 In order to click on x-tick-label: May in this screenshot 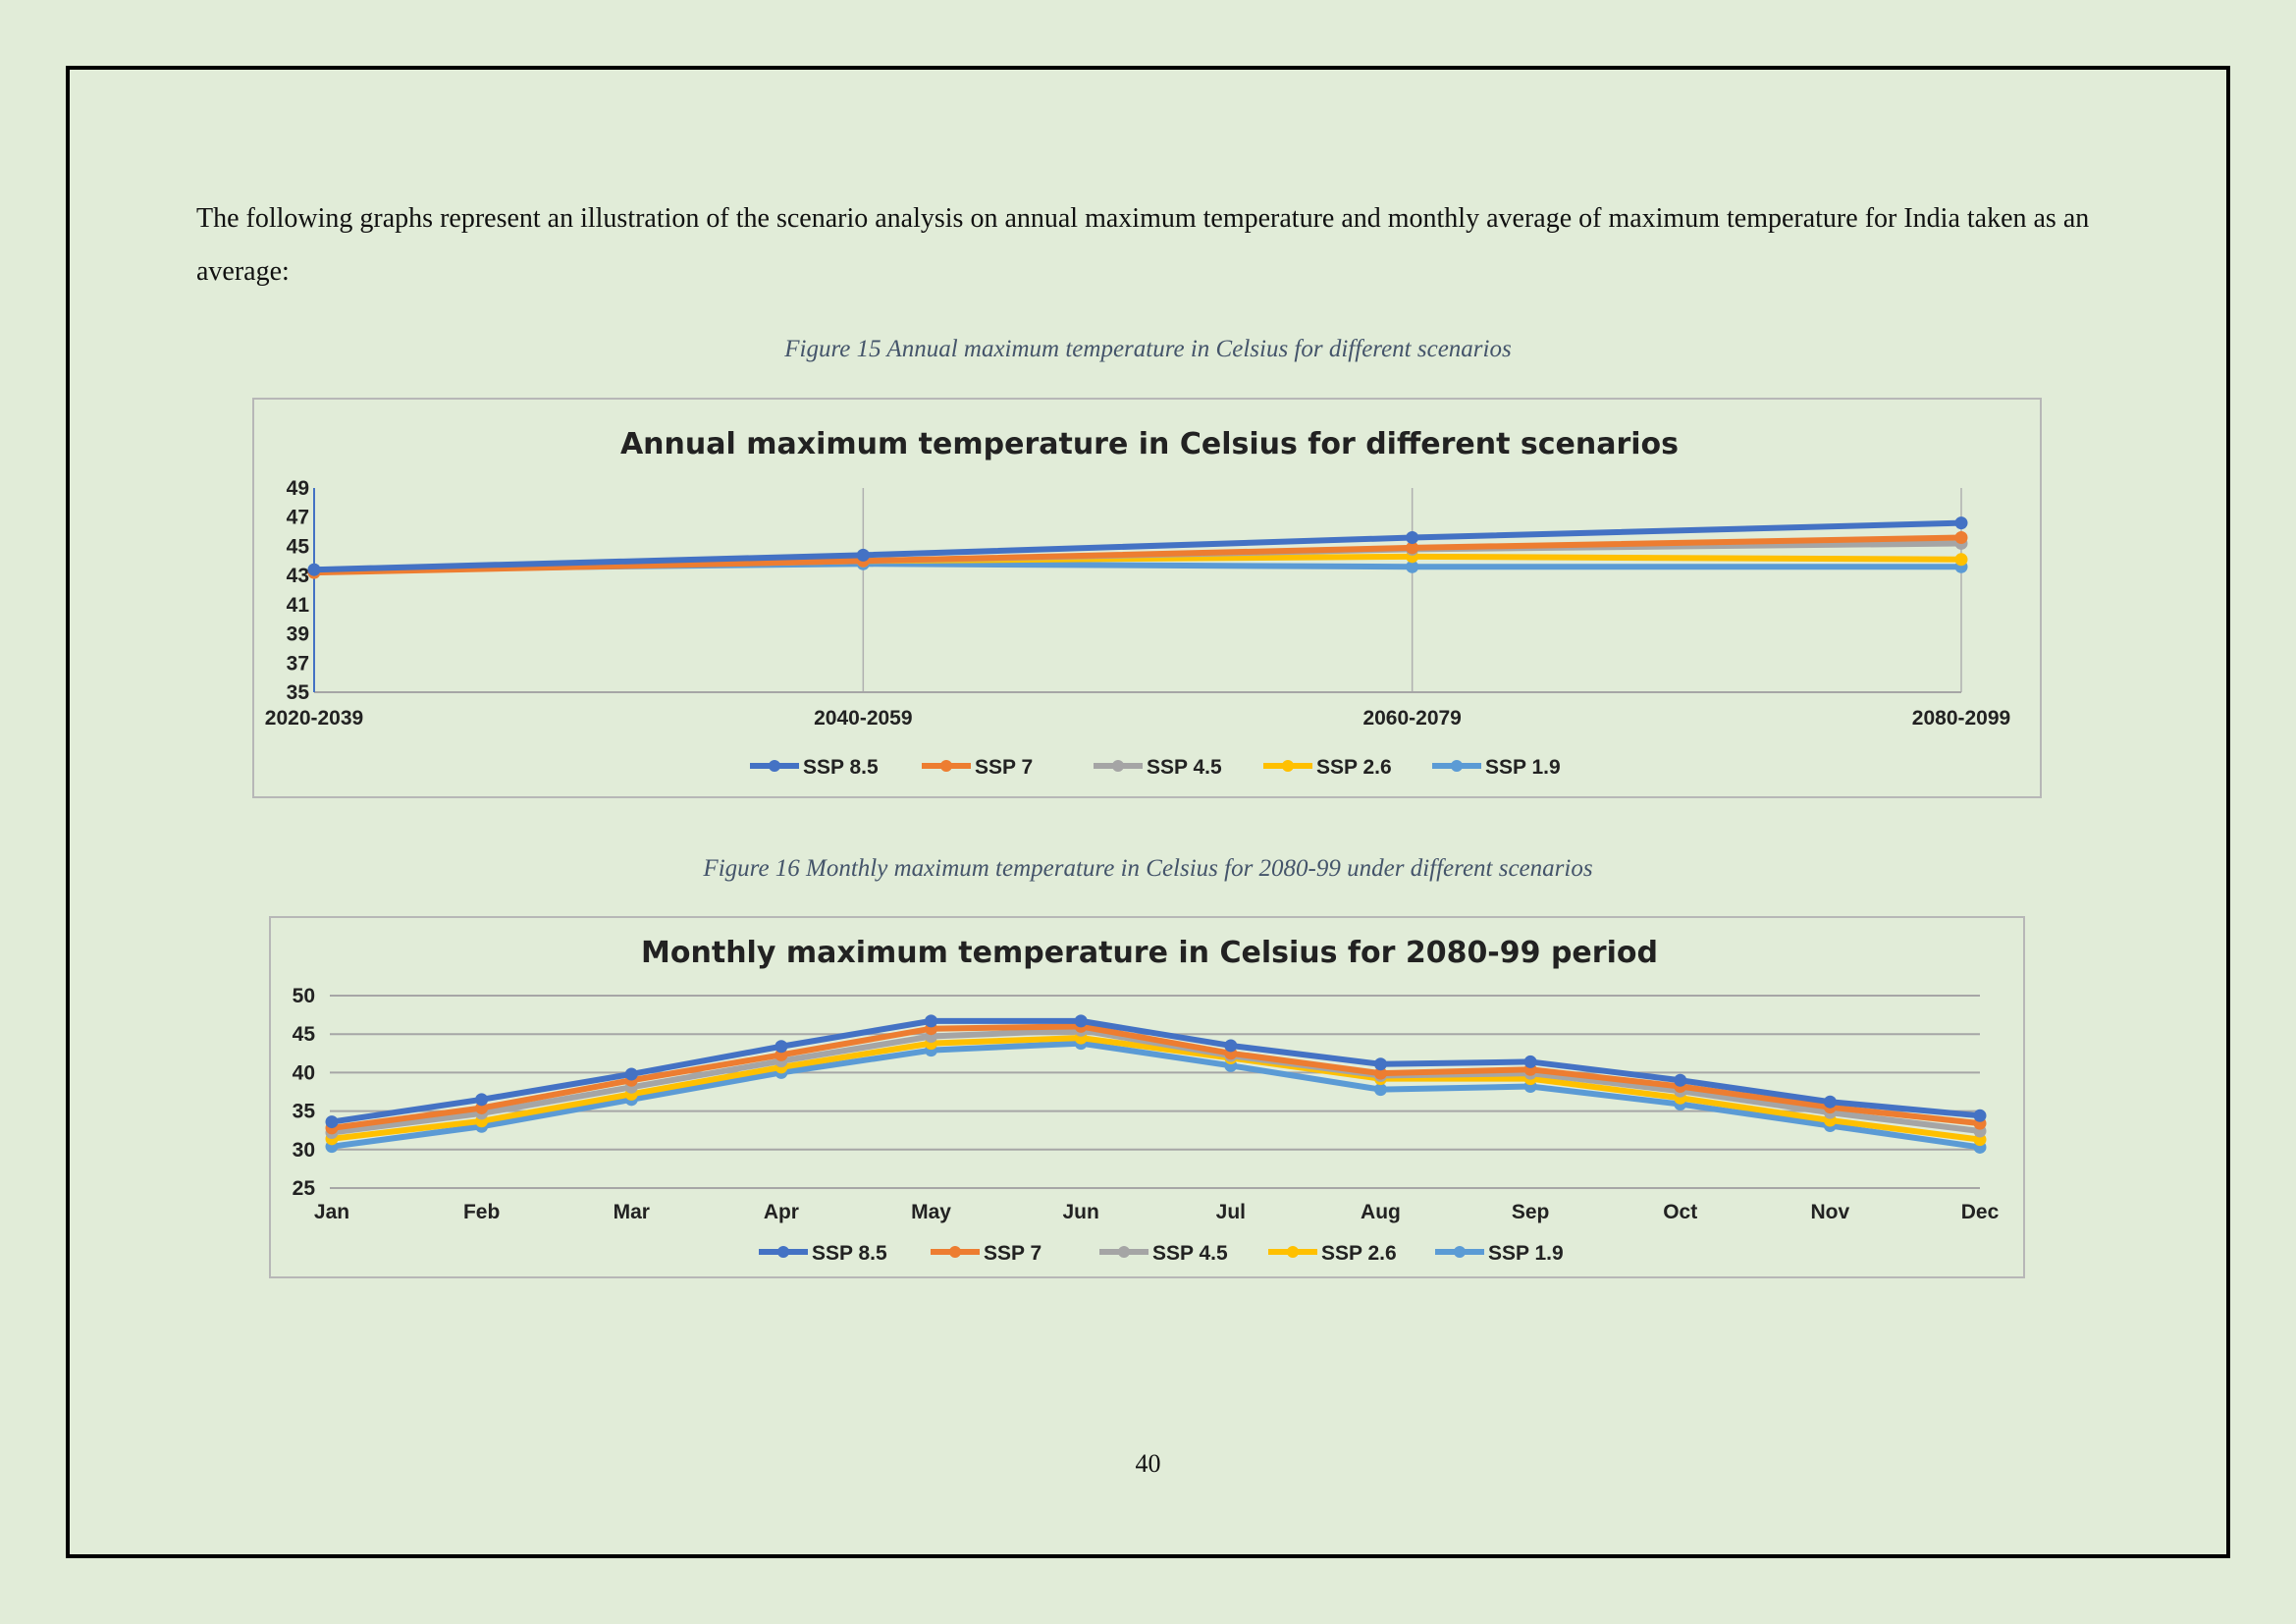, I will do `click(931, 1212)`.